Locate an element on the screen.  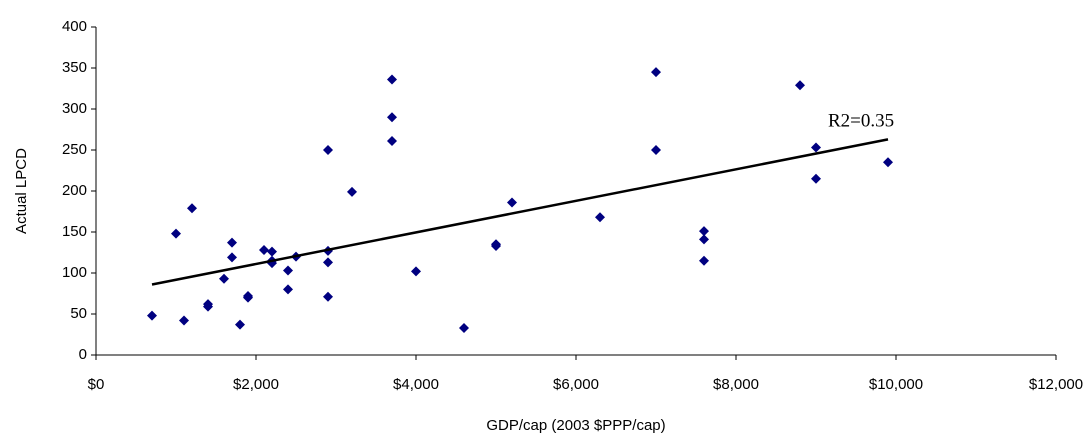
y-tick-label: 350 is located at coordinates (74, 67).